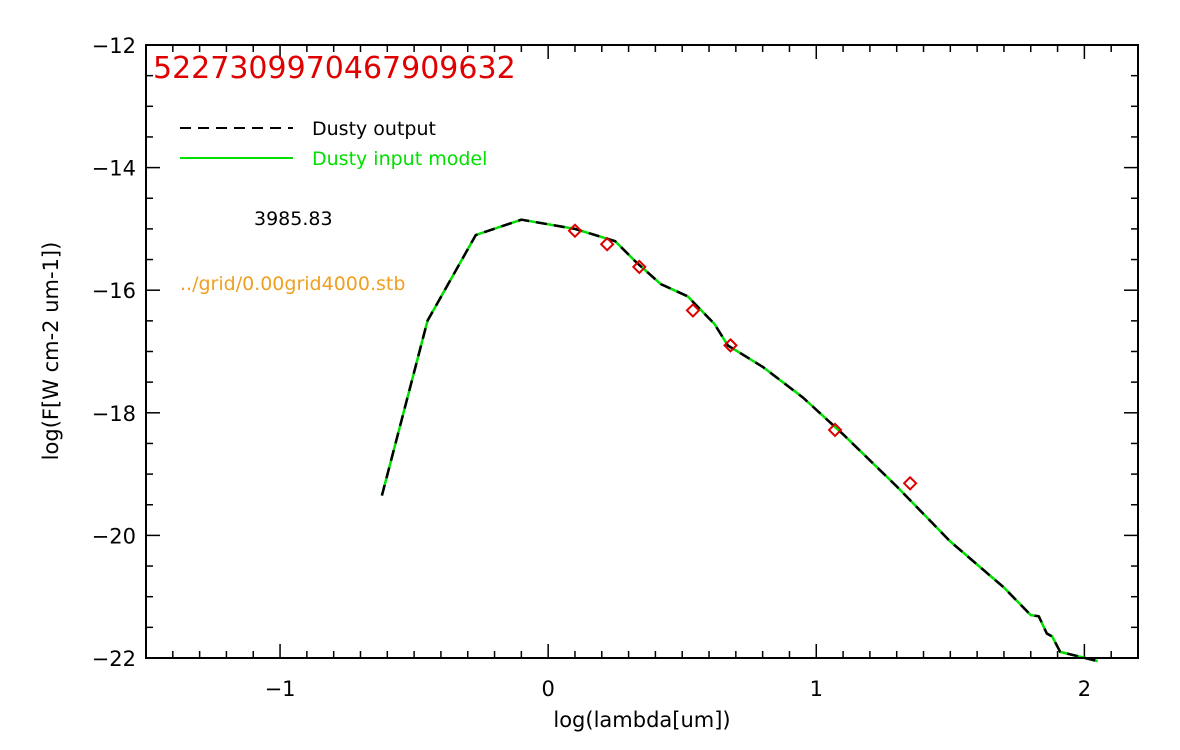  What do you see at coordinates (292, 284) in the screenshot?
I see `grid-file-annotation: ../grid/0.00grid4000.stb` at bounding box center [292, 284].